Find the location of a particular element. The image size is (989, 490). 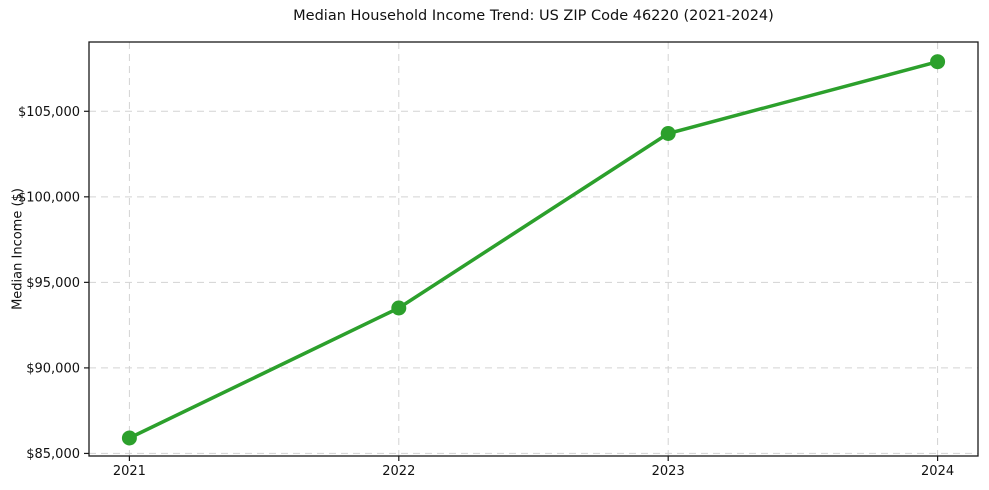

data-point-2021 is located at coordinates (129, 438).